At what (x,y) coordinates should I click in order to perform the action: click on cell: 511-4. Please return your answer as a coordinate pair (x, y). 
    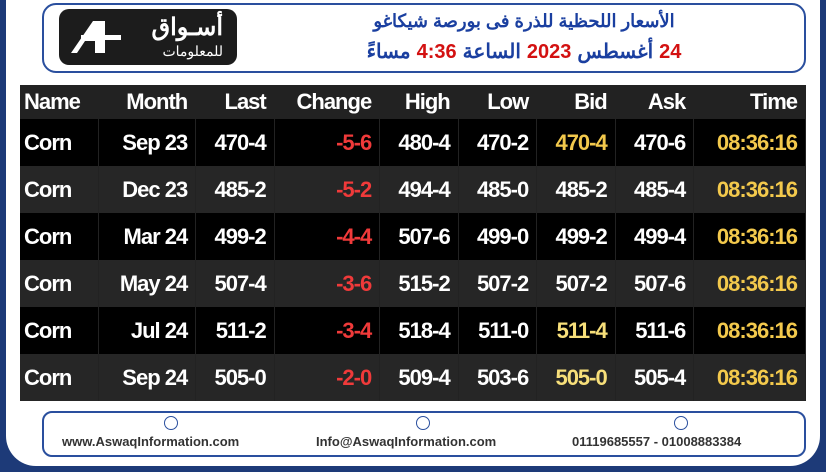
    Looking at the image, I should click on (576, 330).